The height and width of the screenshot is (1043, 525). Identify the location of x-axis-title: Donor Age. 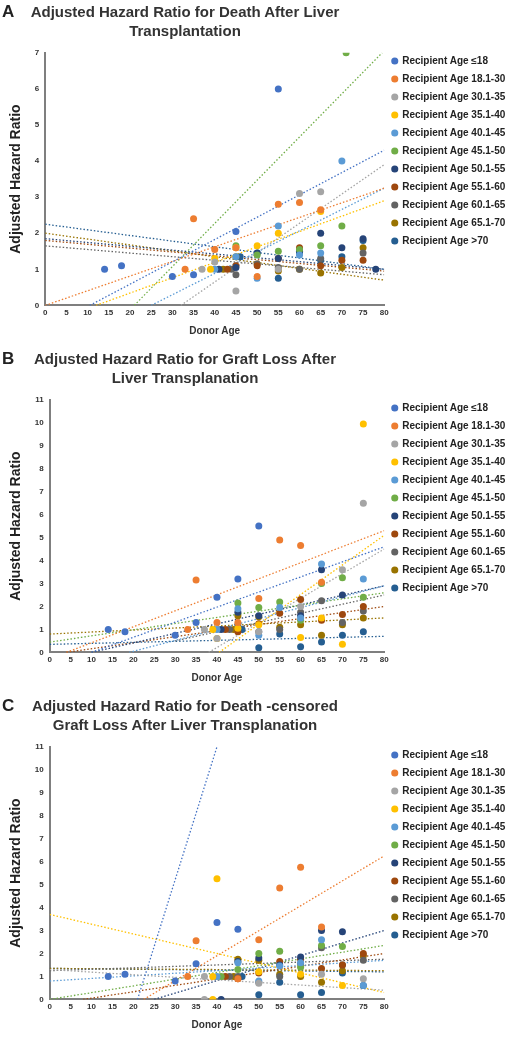
(217, 1024).